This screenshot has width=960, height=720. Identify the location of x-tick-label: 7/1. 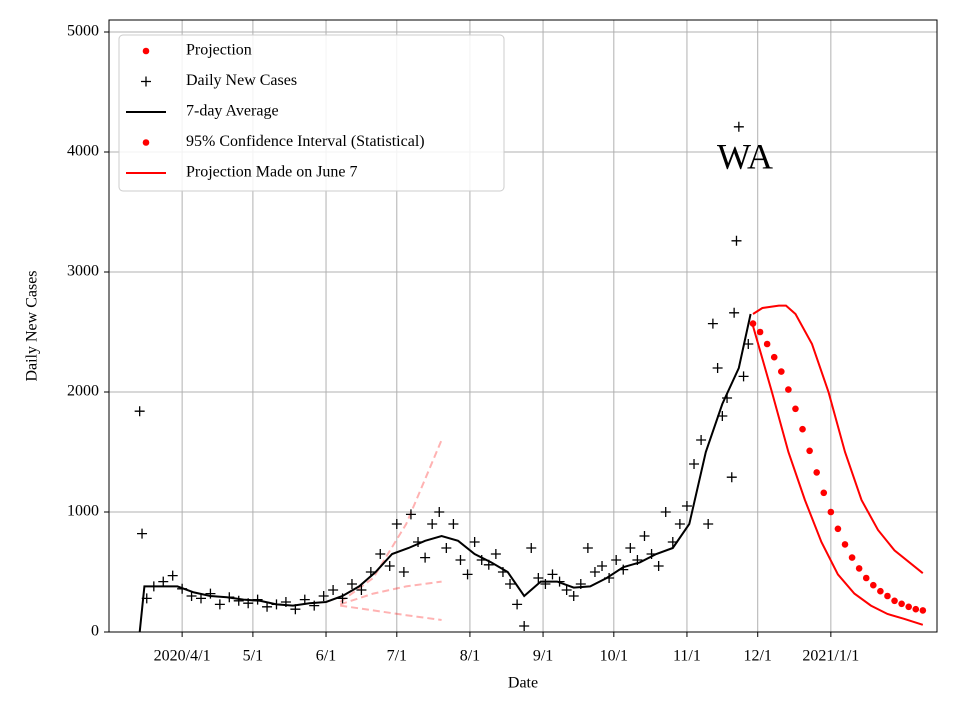
(397, 656).